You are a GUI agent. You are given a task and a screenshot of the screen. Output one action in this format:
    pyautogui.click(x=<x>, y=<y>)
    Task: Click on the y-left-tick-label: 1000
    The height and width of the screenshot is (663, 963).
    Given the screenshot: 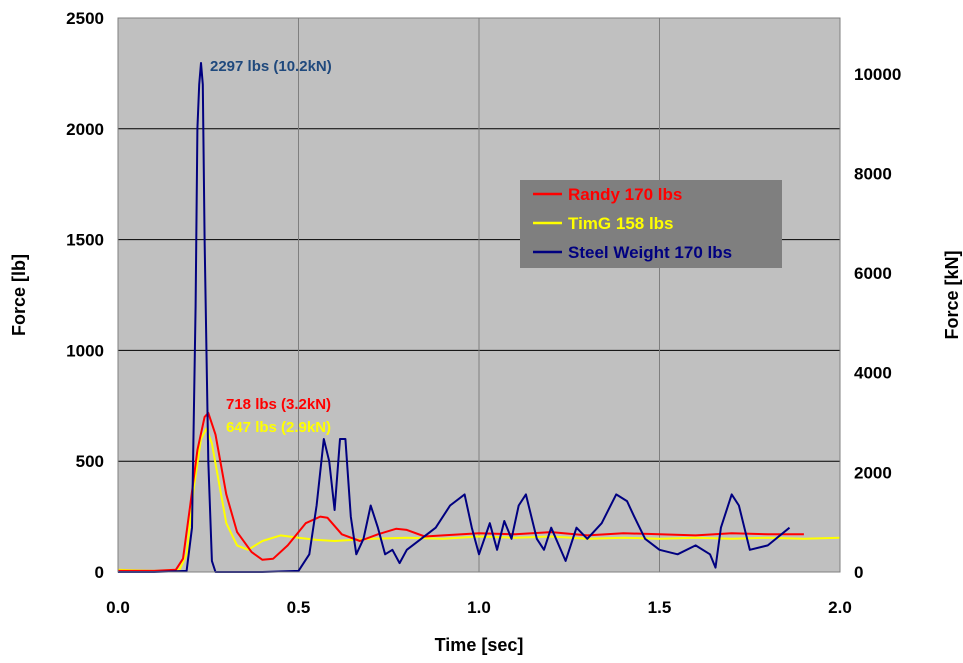 What is the action you would take?
    pyautogui.click(x=85, y=350)
    